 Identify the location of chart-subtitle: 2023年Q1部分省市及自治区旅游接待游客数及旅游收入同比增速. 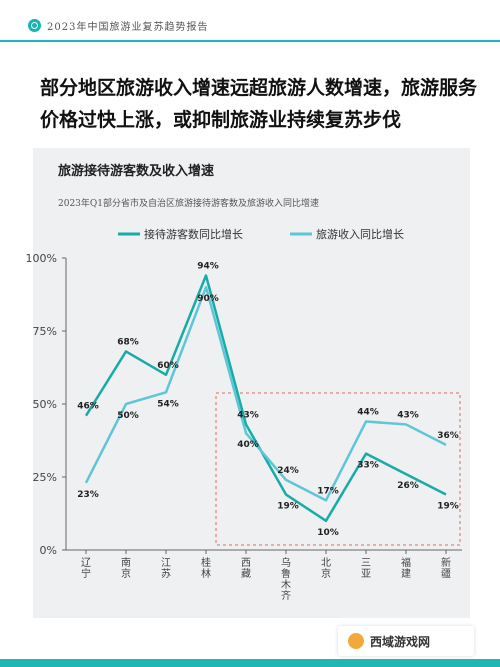
(189, 204).